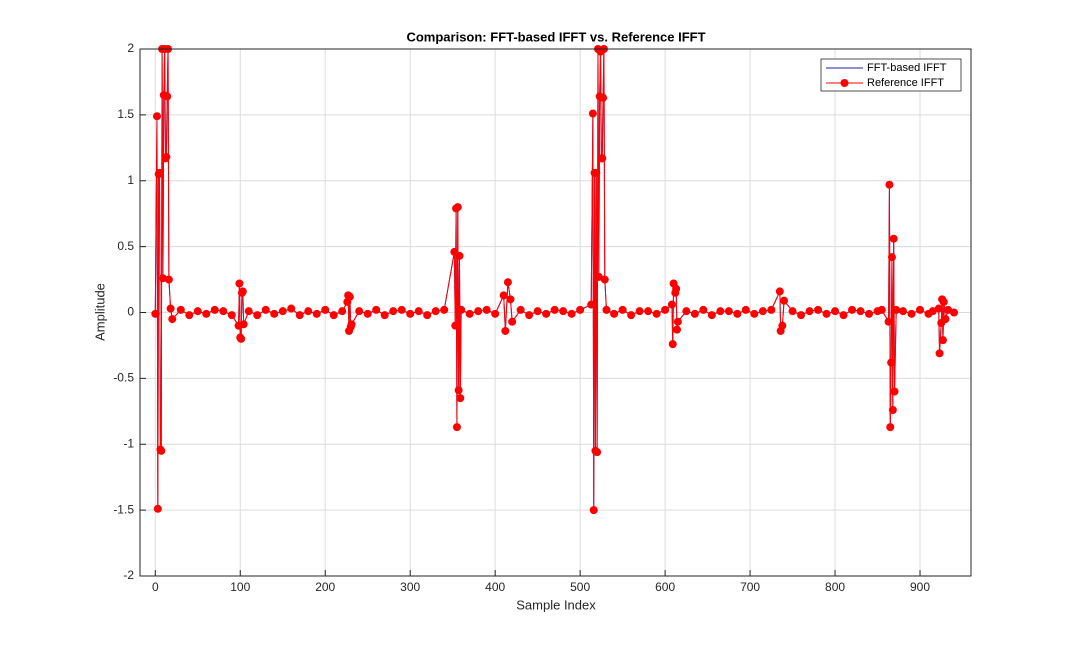  What do you see at coordinates (556, 604) in the screenshot?
I see `x-axis-label: Sample Index` at bounding box center [556, 604].